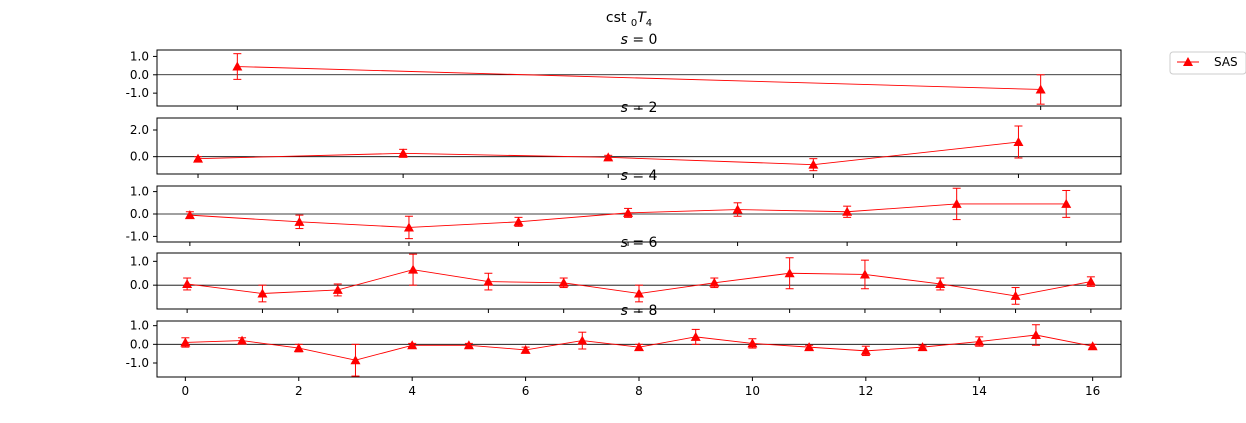 Image resolution: width=1246 pixels, height=423 pixels. Describe the element at coordinates (752, 391) in the screenshot. I see `xtick-label: 10` at that location.